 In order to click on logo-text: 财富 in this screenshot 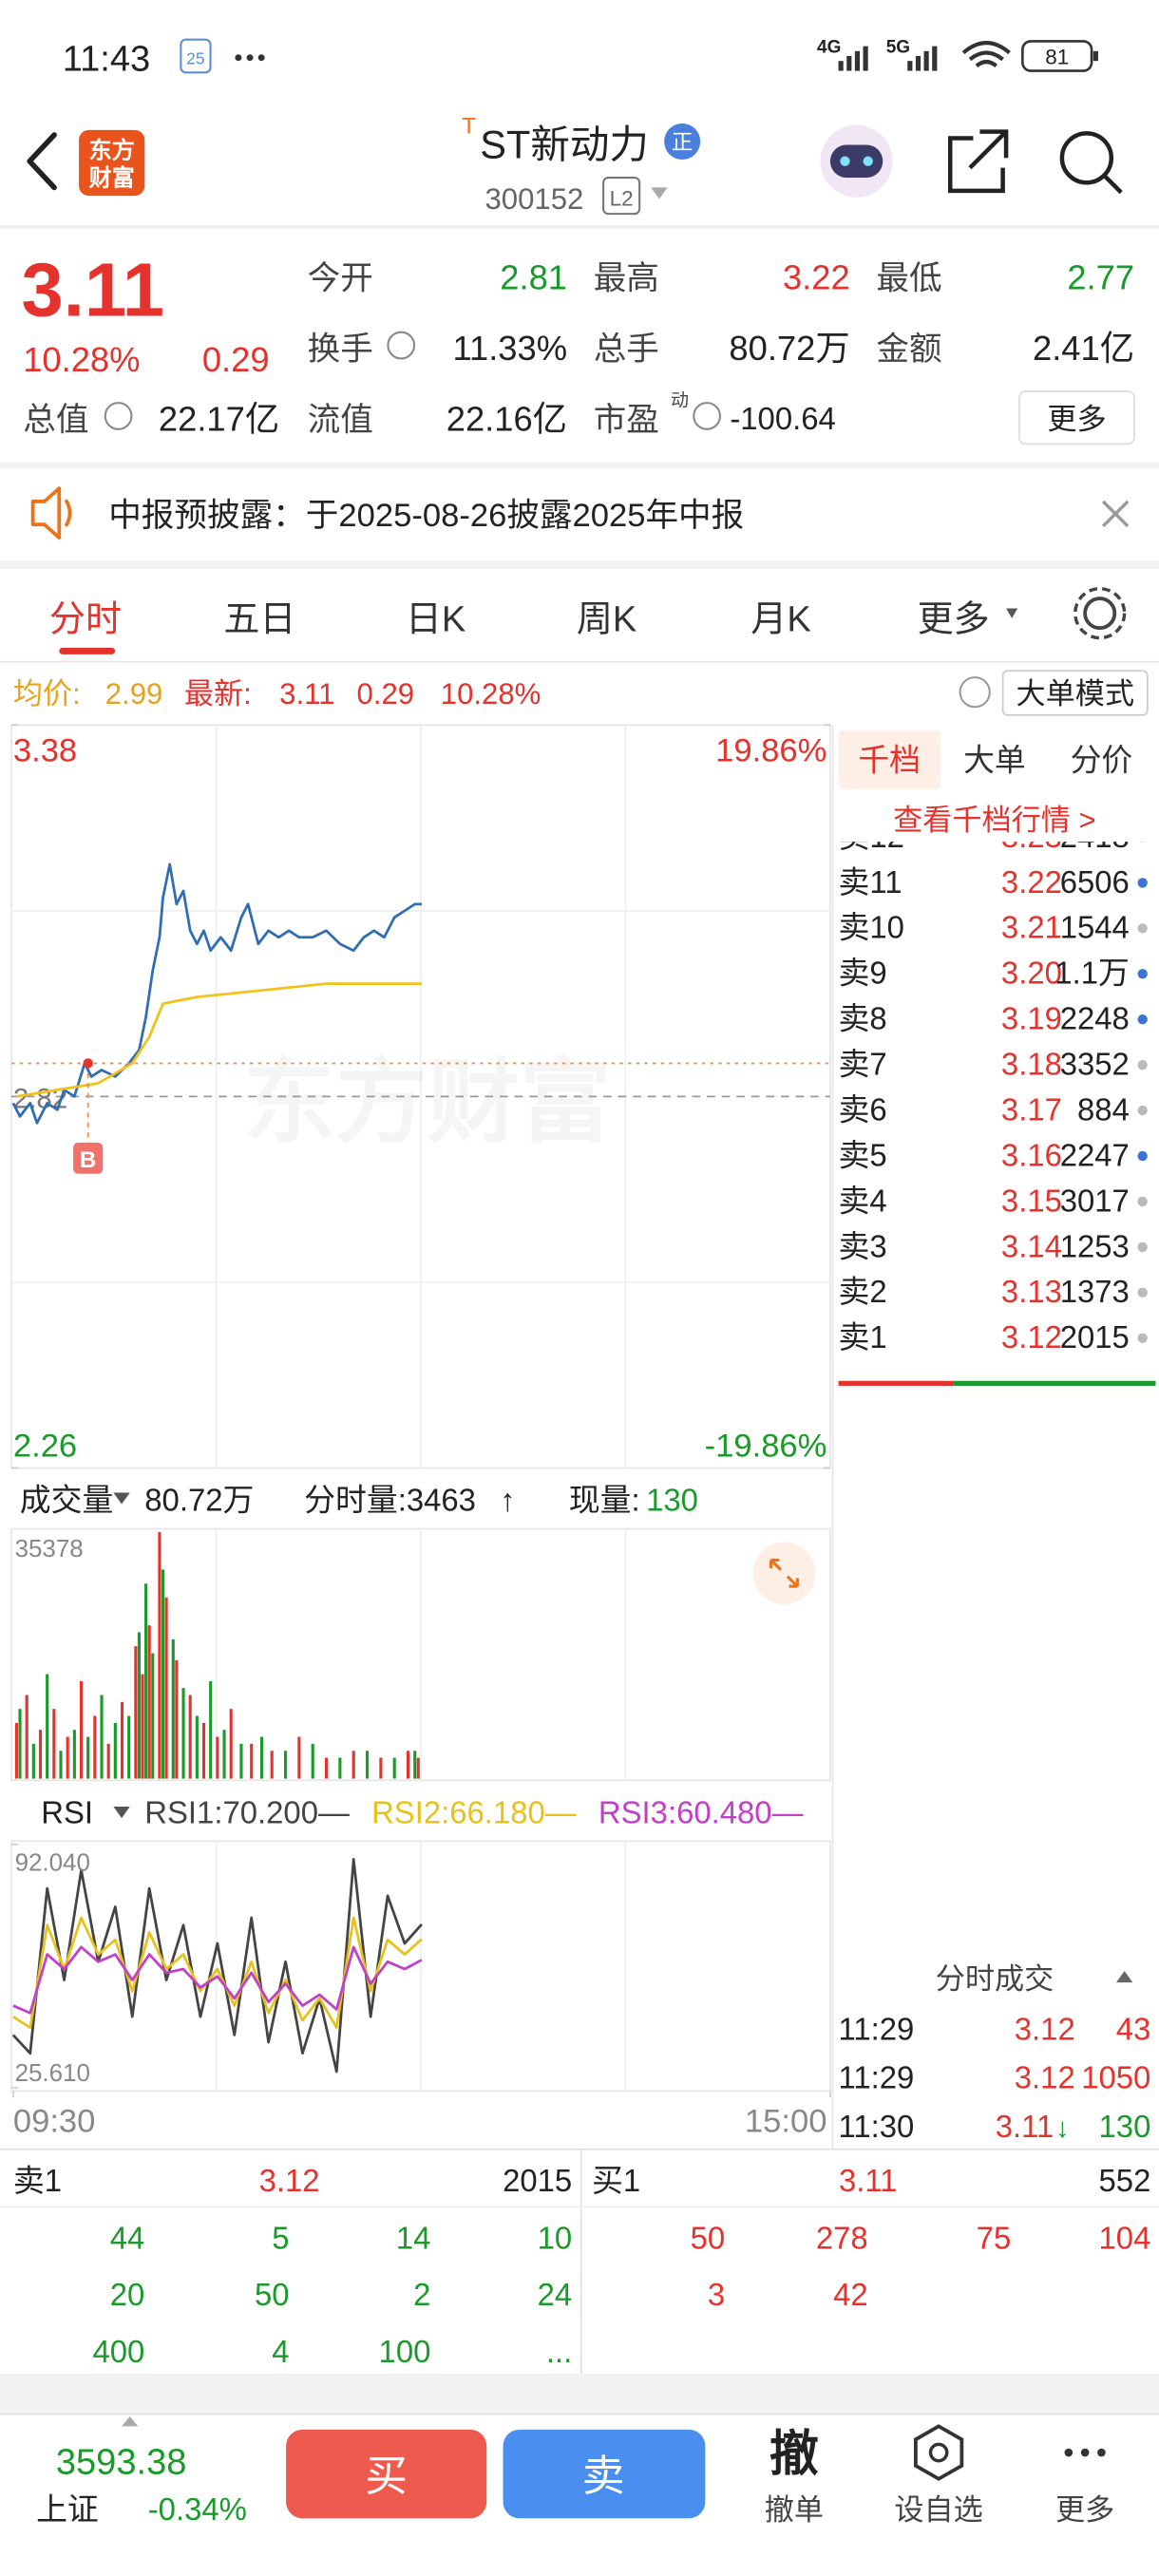, I will do `click(111, 178)`.